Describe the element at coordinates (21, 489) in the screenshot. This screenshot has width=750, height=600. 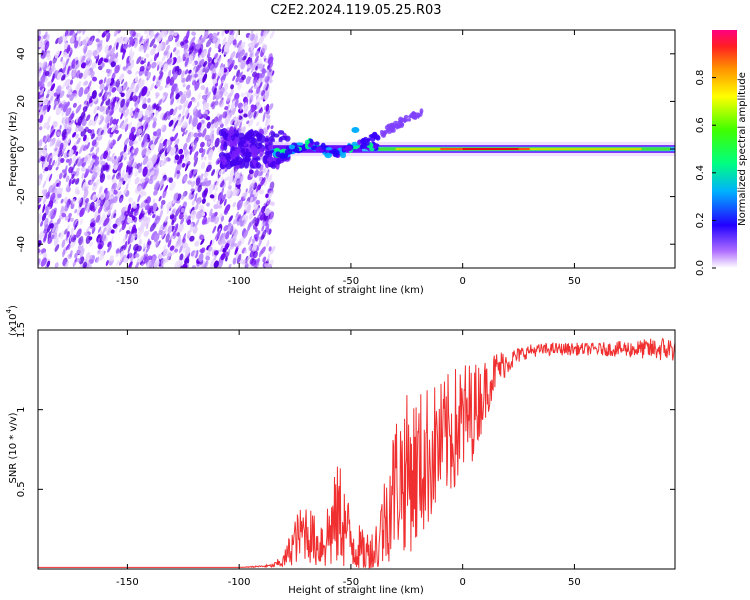
I see `snr-y-tick-label: 0.5` at that location.